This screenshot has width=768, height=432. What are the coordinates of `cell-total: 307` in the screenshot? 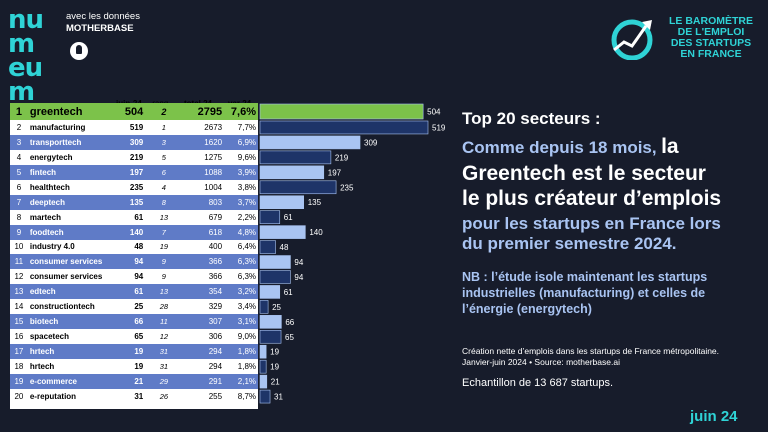 It's located at (203, 322).